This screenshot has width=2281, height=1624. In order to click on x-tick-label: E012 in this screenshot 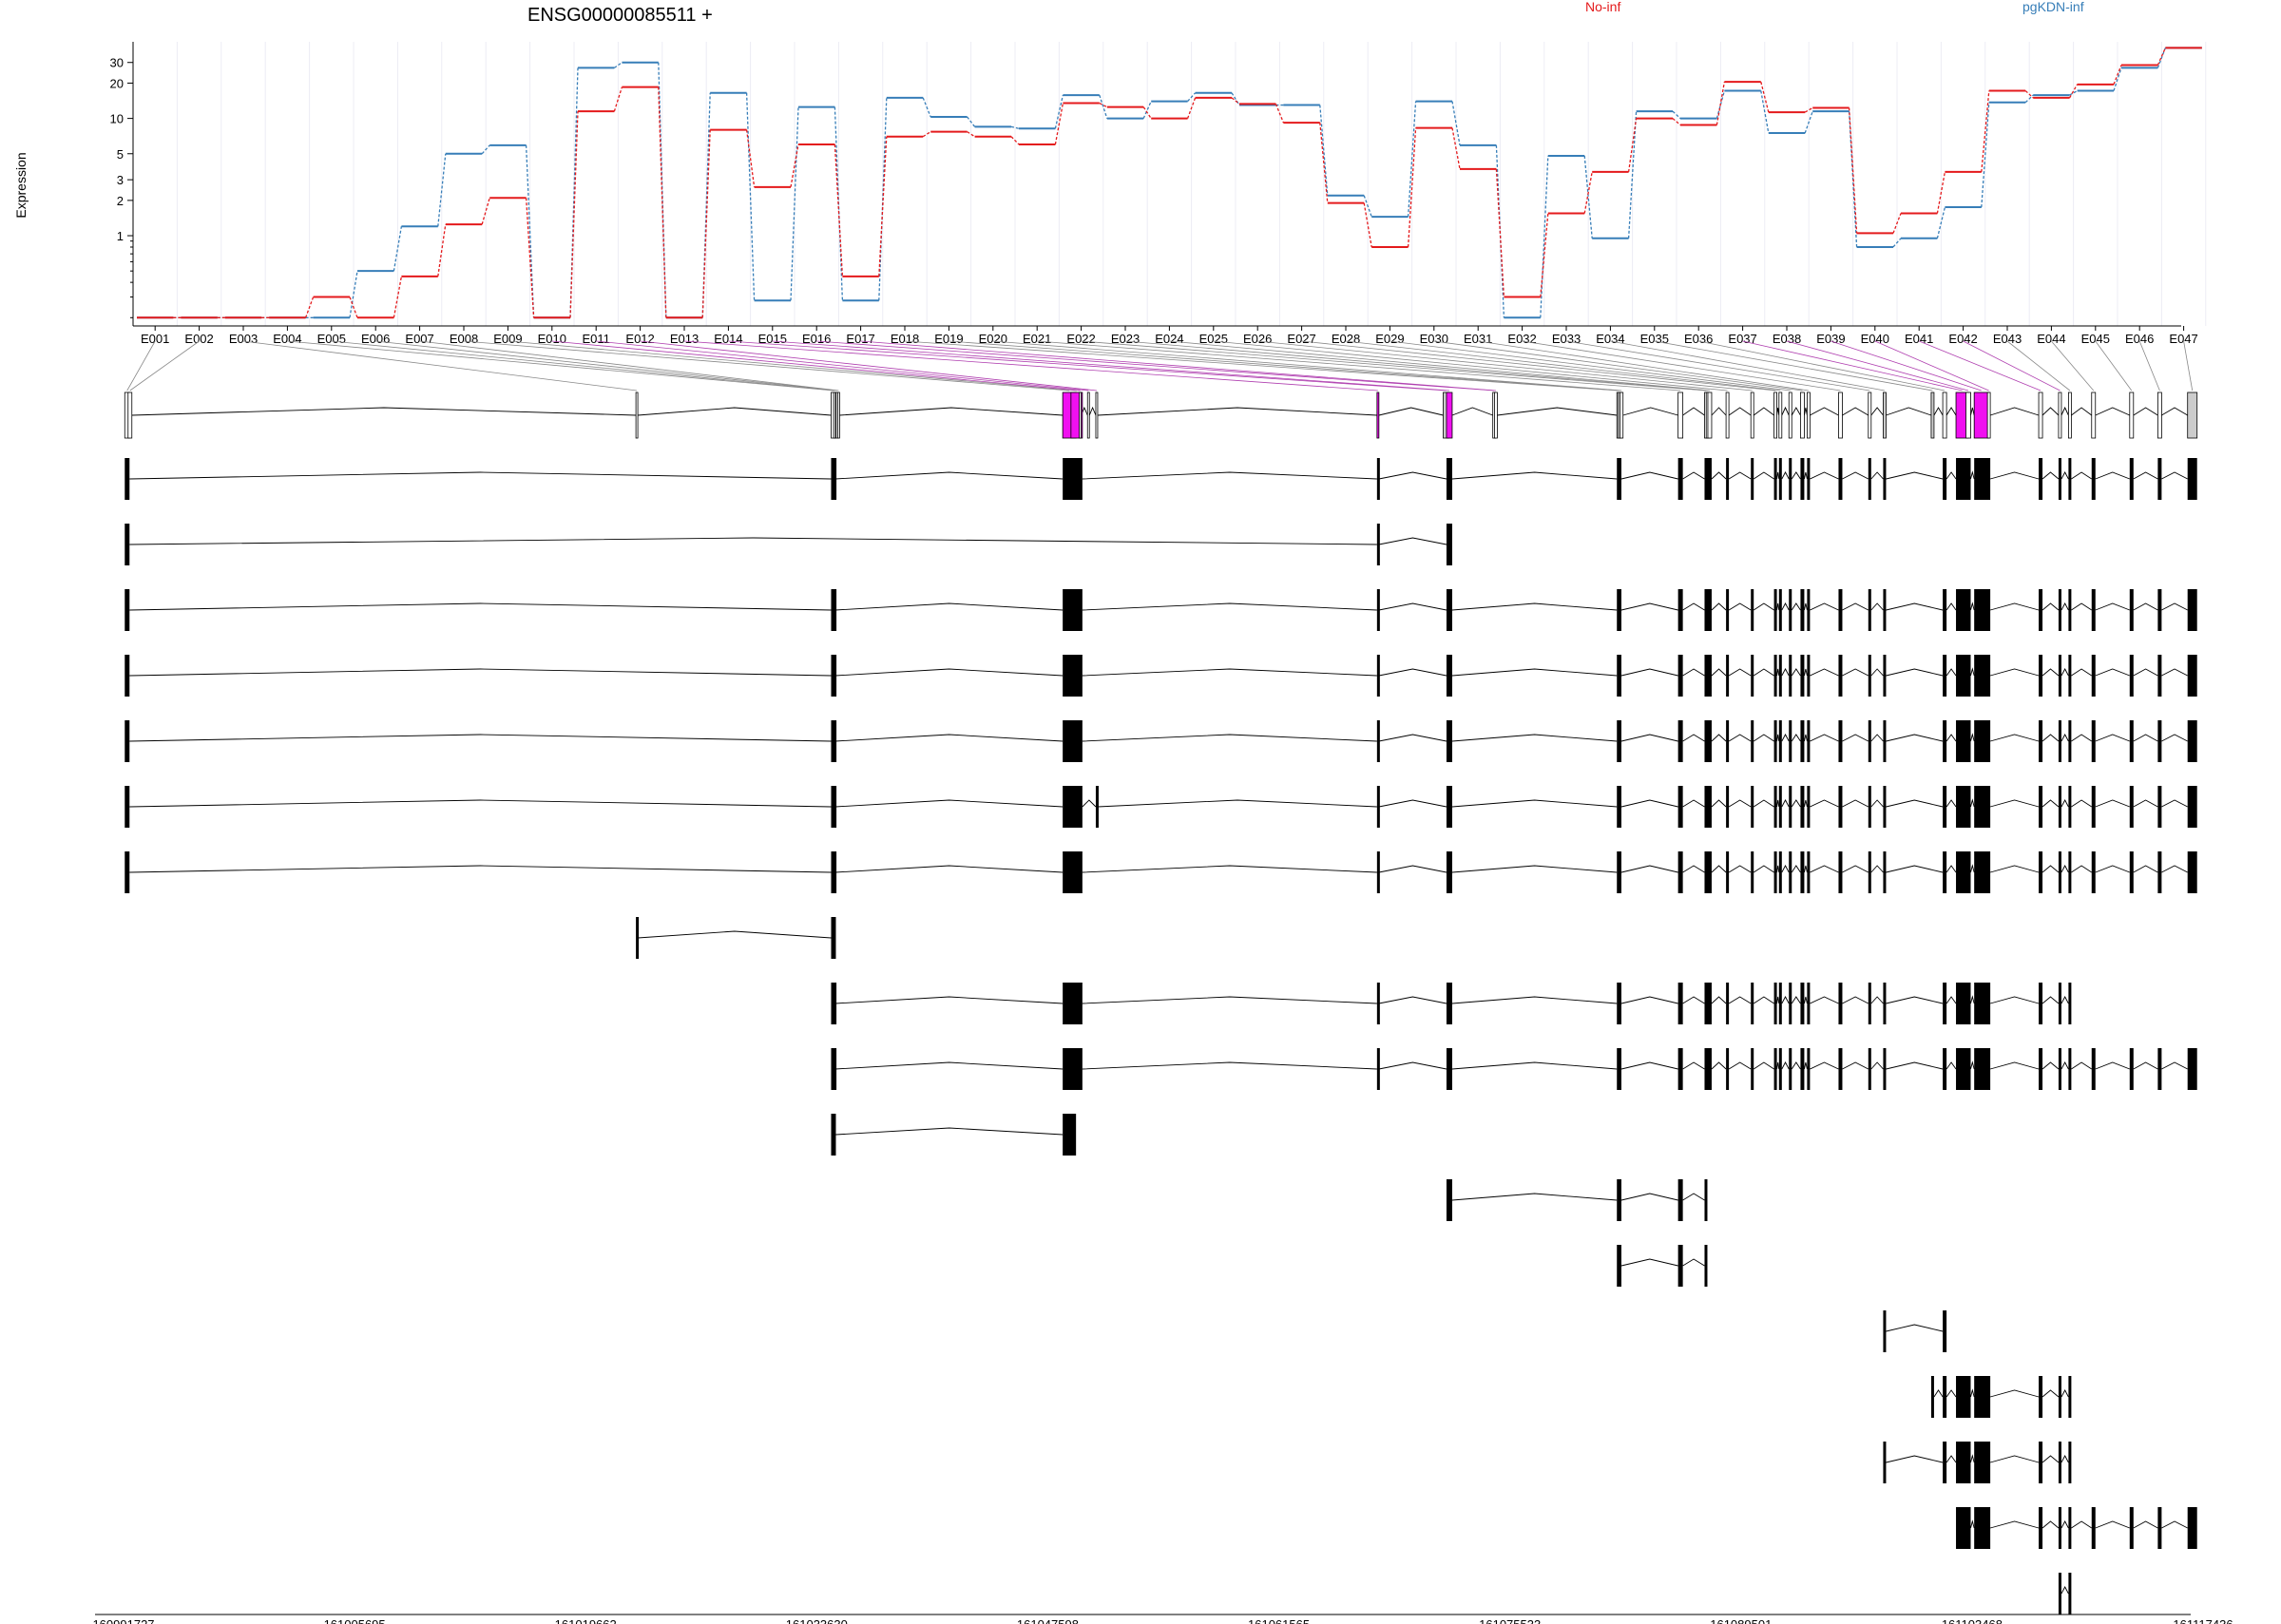, I will do `click(640, 339)`.